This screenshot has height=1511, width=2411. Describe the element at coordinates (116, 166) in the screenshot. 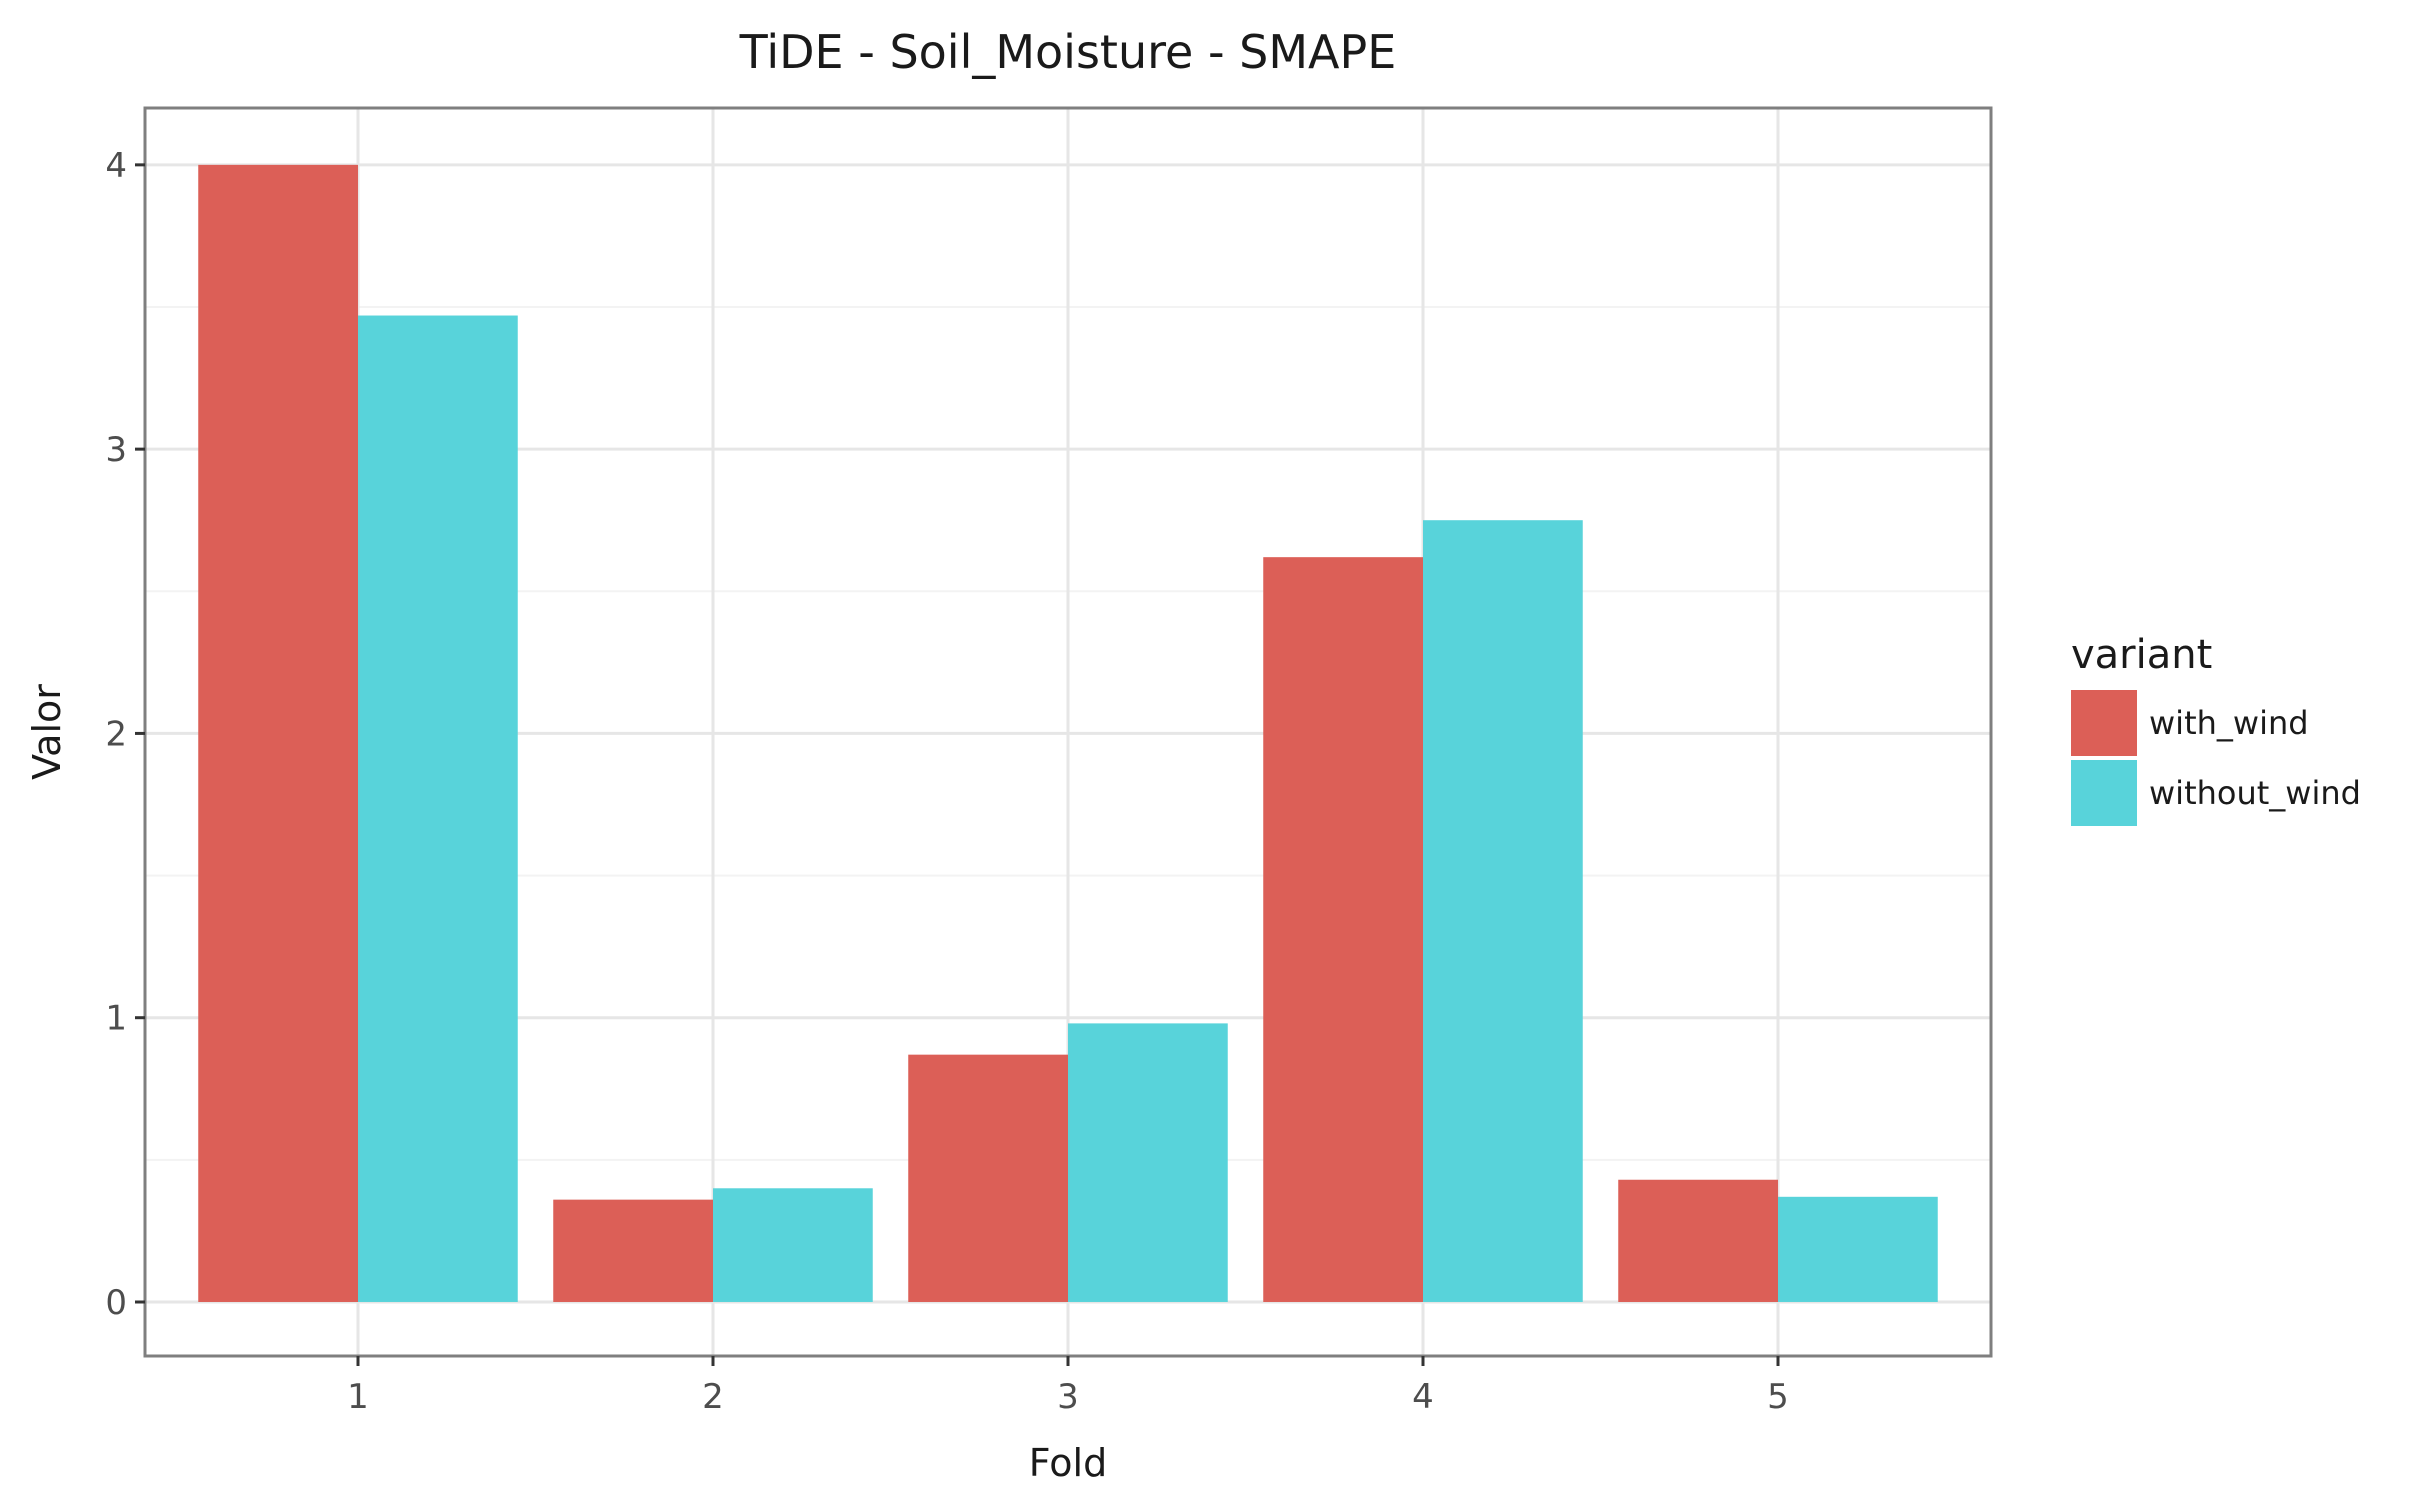

I see `y-tick-label: 4` at that location.